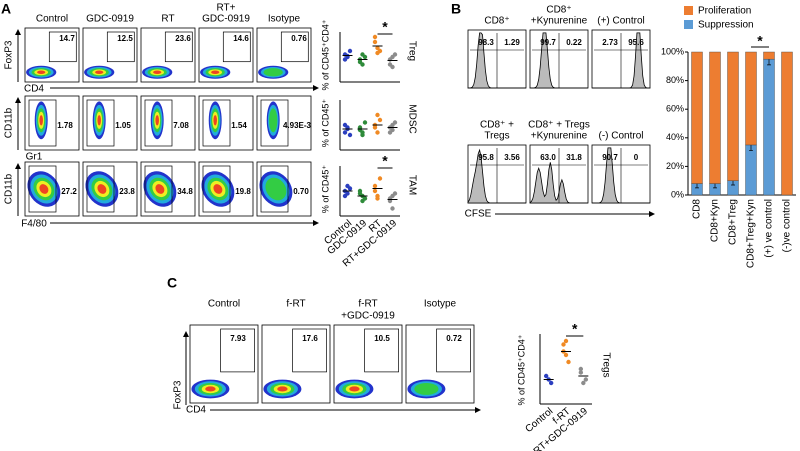 The height and width of the screenshot is (451, 800). I want to click on x-axis-label: CD4, so click(34, 89).